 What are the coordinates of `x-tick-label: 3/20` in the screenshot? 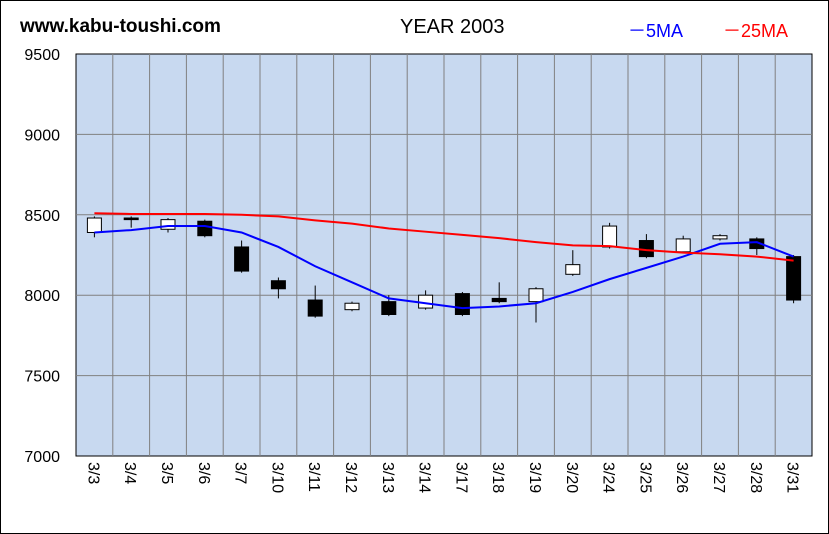 It's located at (571, 477).